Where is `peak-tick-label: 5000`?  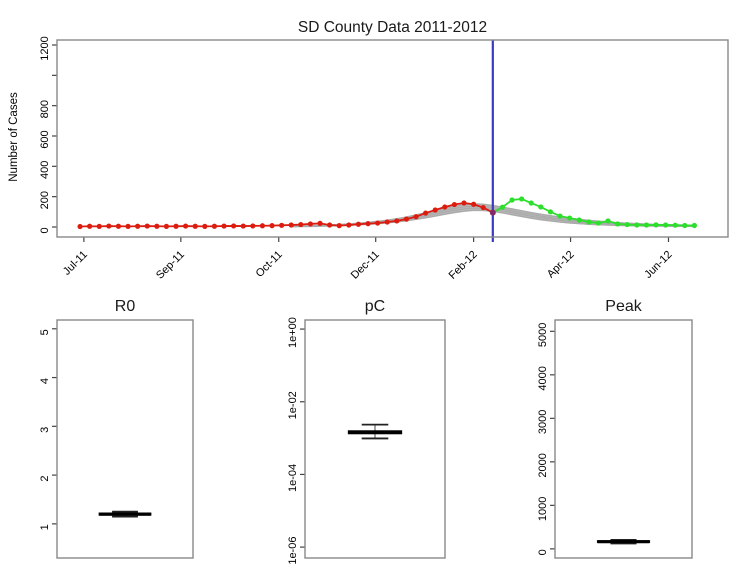 peak-tick-label: 5000 is located at coordinates (543, 335).